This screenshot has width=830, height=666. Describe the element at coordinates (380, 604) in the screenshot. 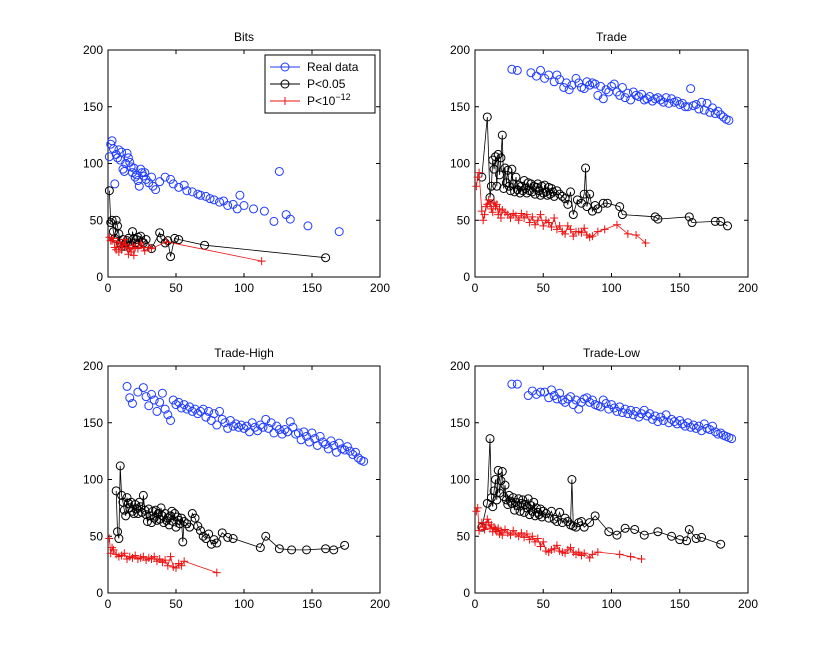

I see `x-tick-label: 200` at that location.